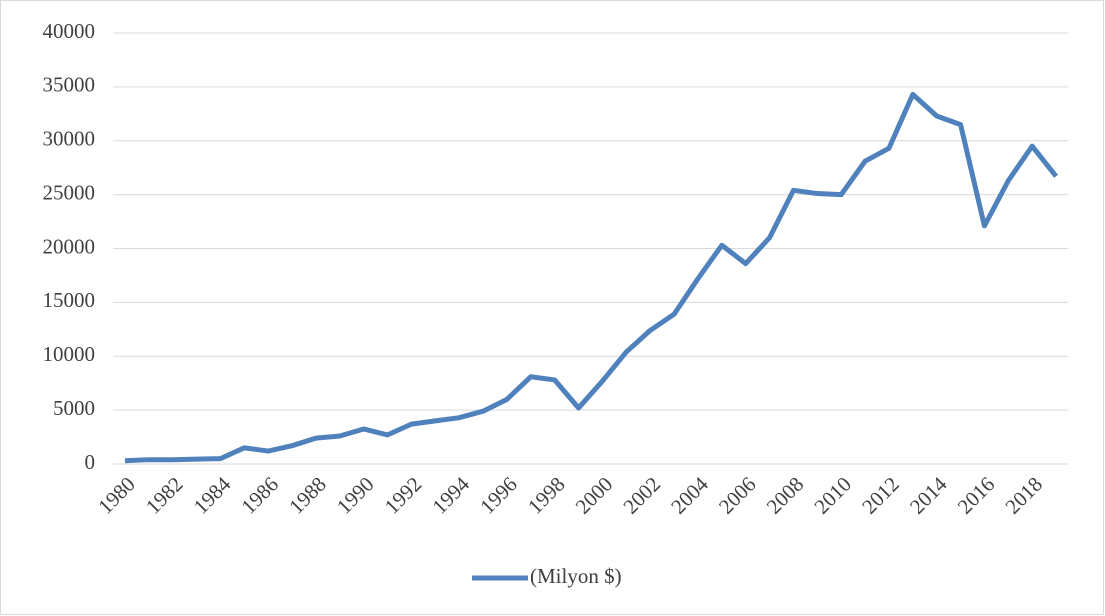 This screenshot has width=1105, height=616. What do you see at coordinates (69, 300) in the screenshot?
I see `y-tick-label: 15000` at bounding box center [69, 300].